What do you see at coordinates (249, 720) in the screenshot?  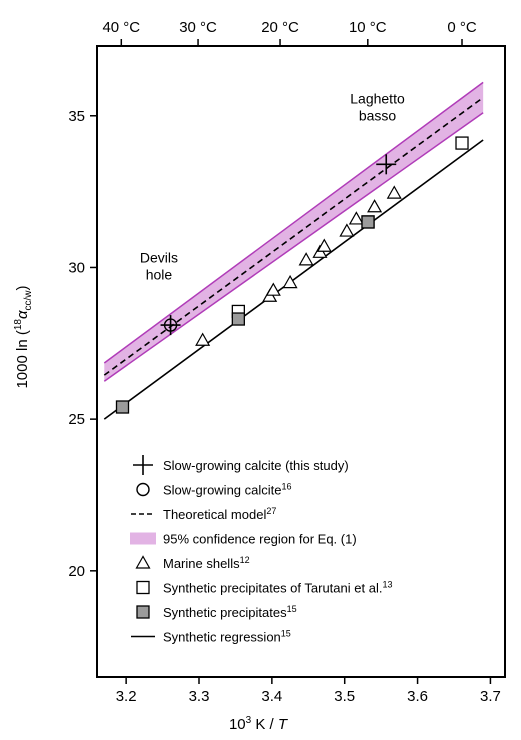 I see `x-label-exponent: 3` at bounding box center [249, 720].